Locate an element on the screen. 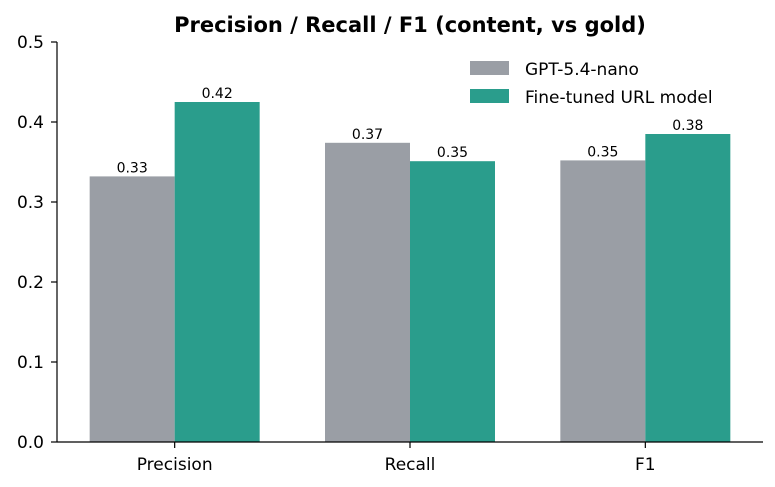 The image size is (775, 487). y-tick-label: 0.2 is located at coordinates (30, 283).